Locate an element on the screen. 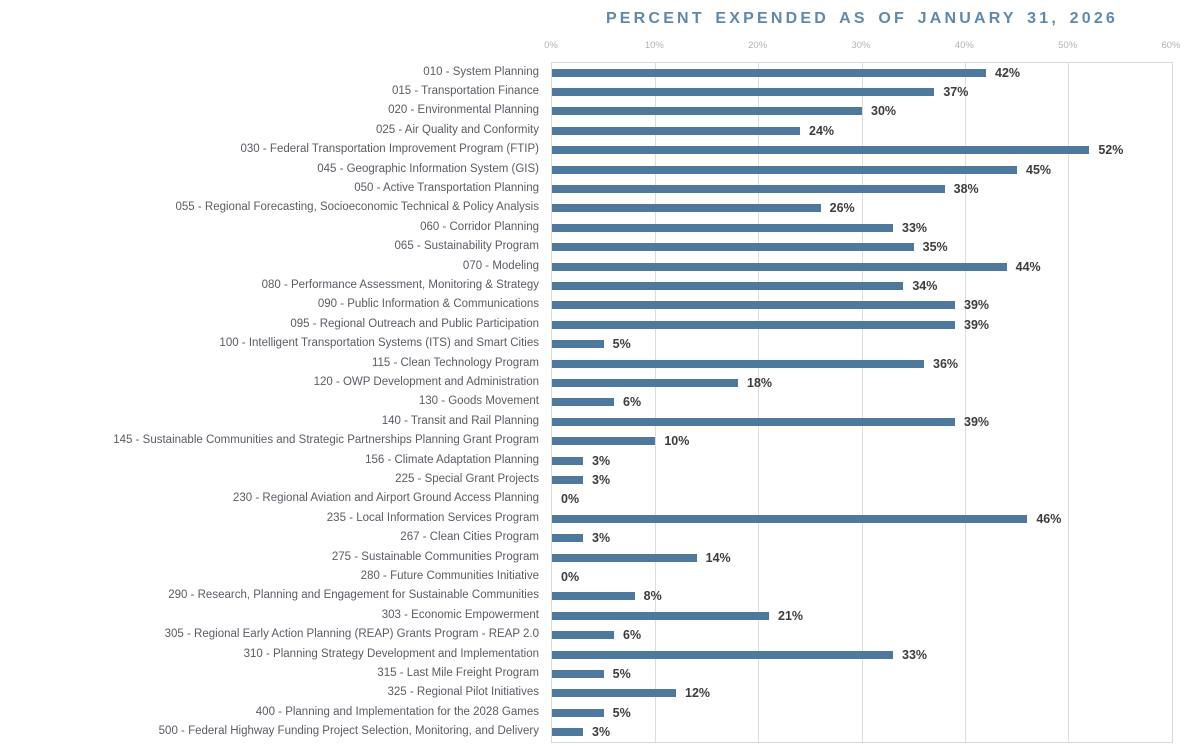 Image resolution: width=1200 pixels, height=750 pixels. value-label: 34% is located at coordinates (925, 286).